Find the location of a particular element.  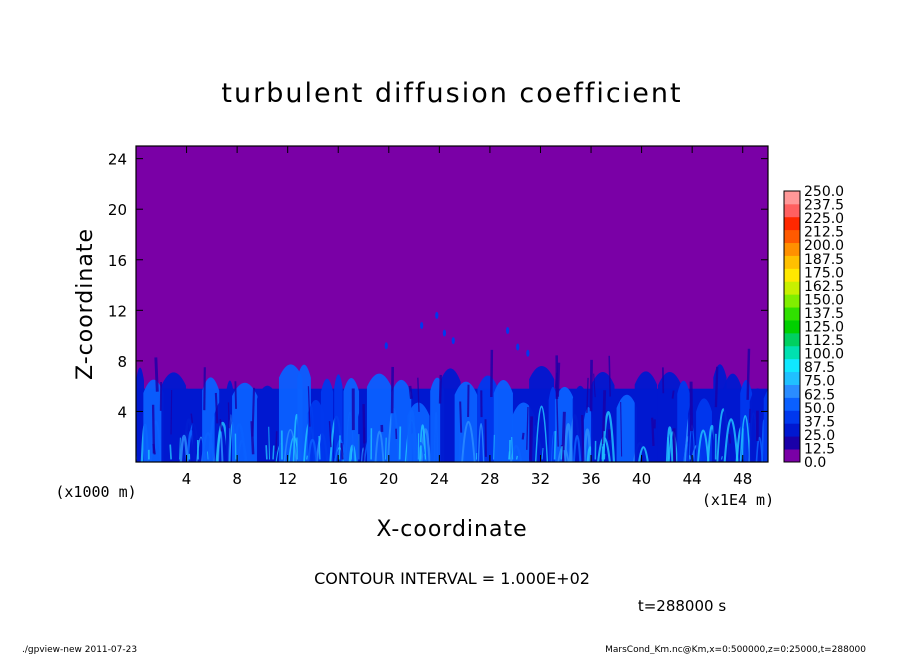

colorbar-label: 212.5 is located at coordinates (824, 233).